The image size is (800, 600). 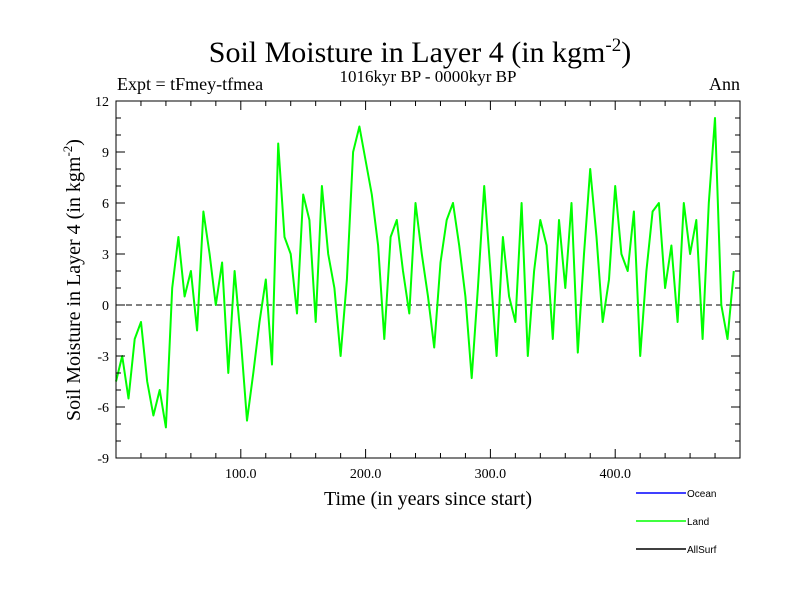 What do you see at coordinates (105, 204) in the screenshot?
I see `y-tick-label: 6` at bounding box center [105, 204].